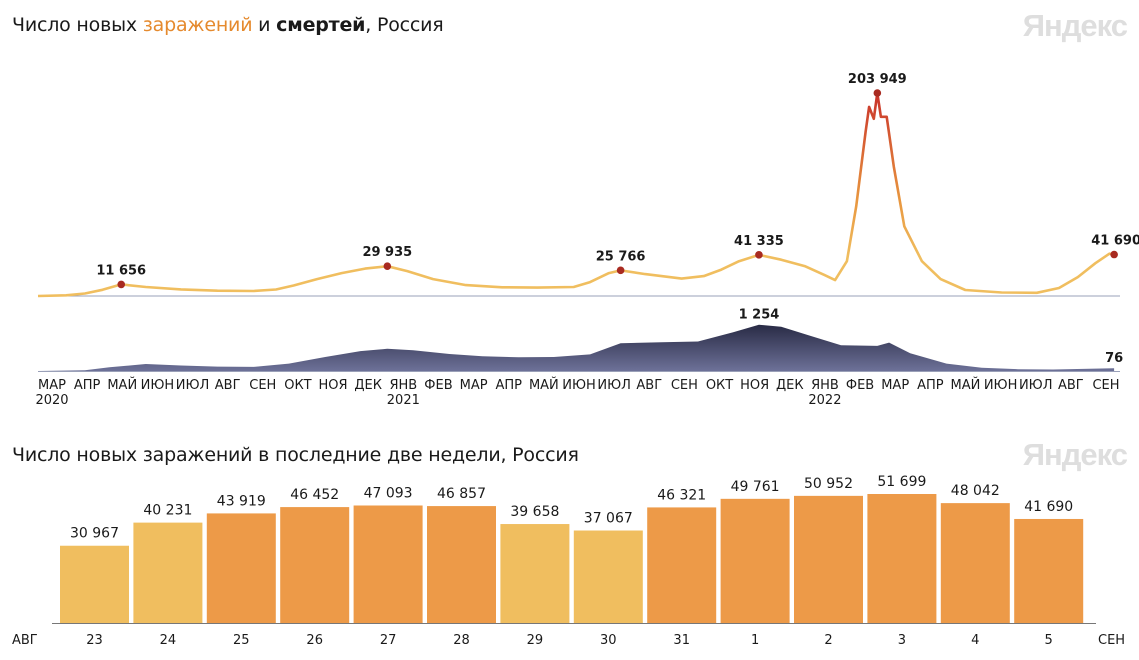  I want to click on infections-data-label: 203 949, so click(877, 79).